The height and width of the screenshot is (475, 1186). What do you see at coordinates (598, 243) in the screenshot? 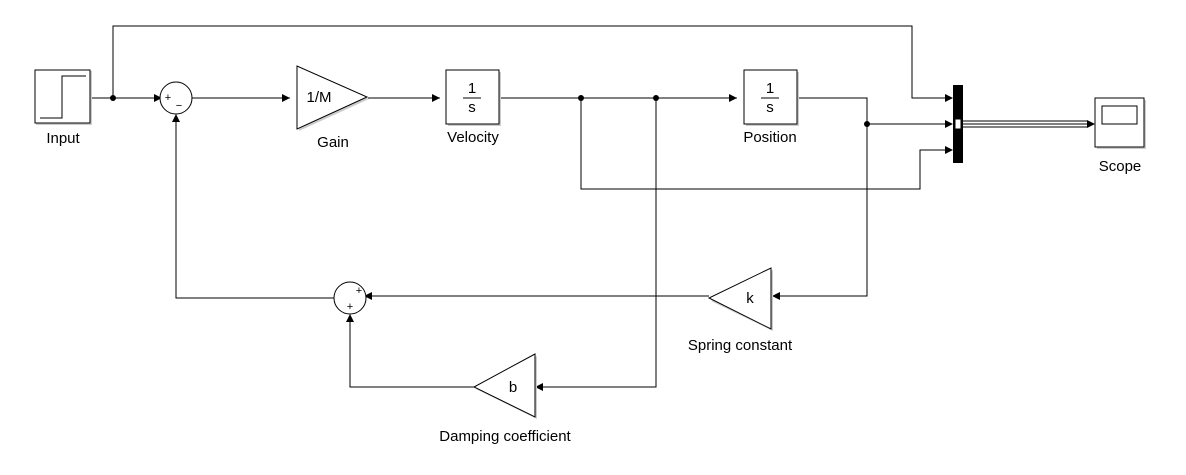
I see `wire-velocity-to-damping` at bounding box center [598, 243].